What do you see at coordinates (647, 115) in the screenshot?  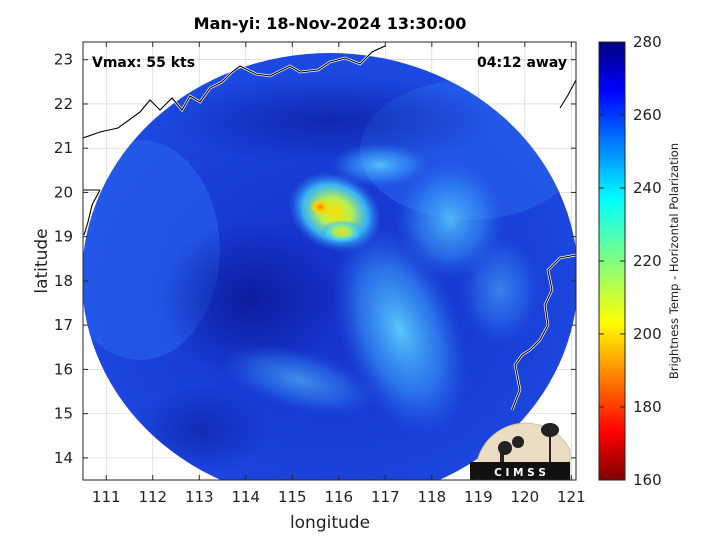 I see `colorbar-tick-label: 260` at bounding box center [647, 115].